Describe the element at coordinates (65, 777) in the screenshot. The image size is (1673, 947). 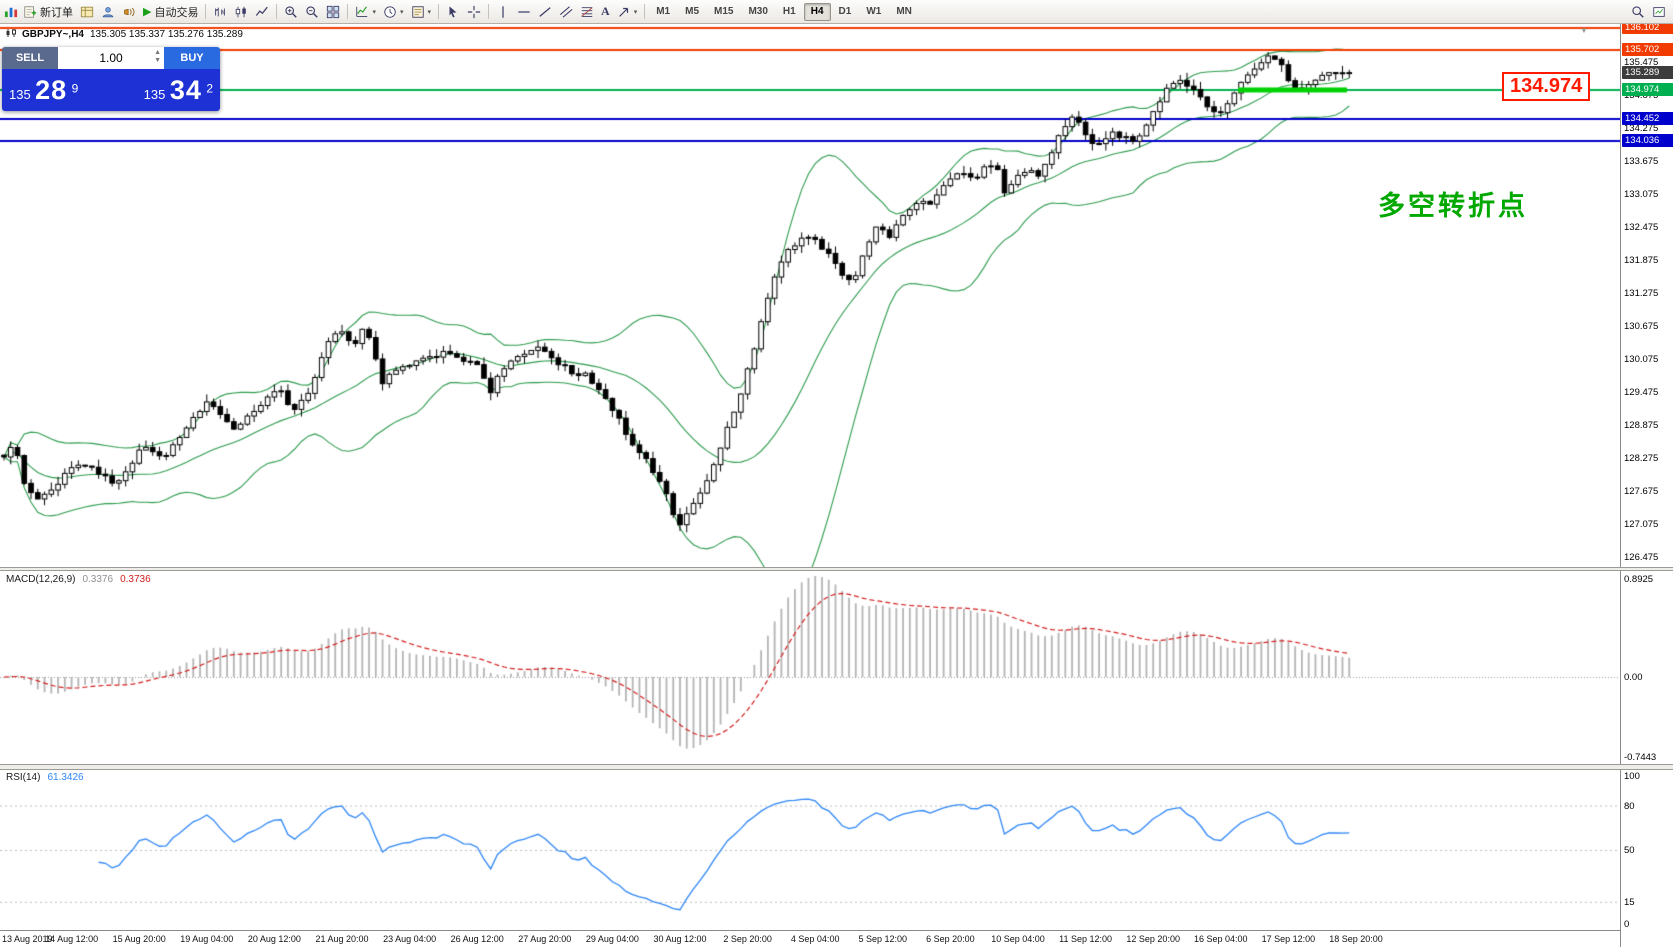
I see `rsi-value: 61.3426` at that location.